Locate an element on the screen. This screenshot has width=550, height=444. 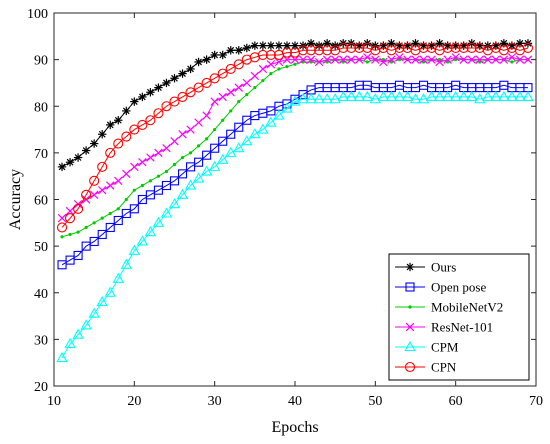
legend-label: CPN is located at coordinates (444, 367).